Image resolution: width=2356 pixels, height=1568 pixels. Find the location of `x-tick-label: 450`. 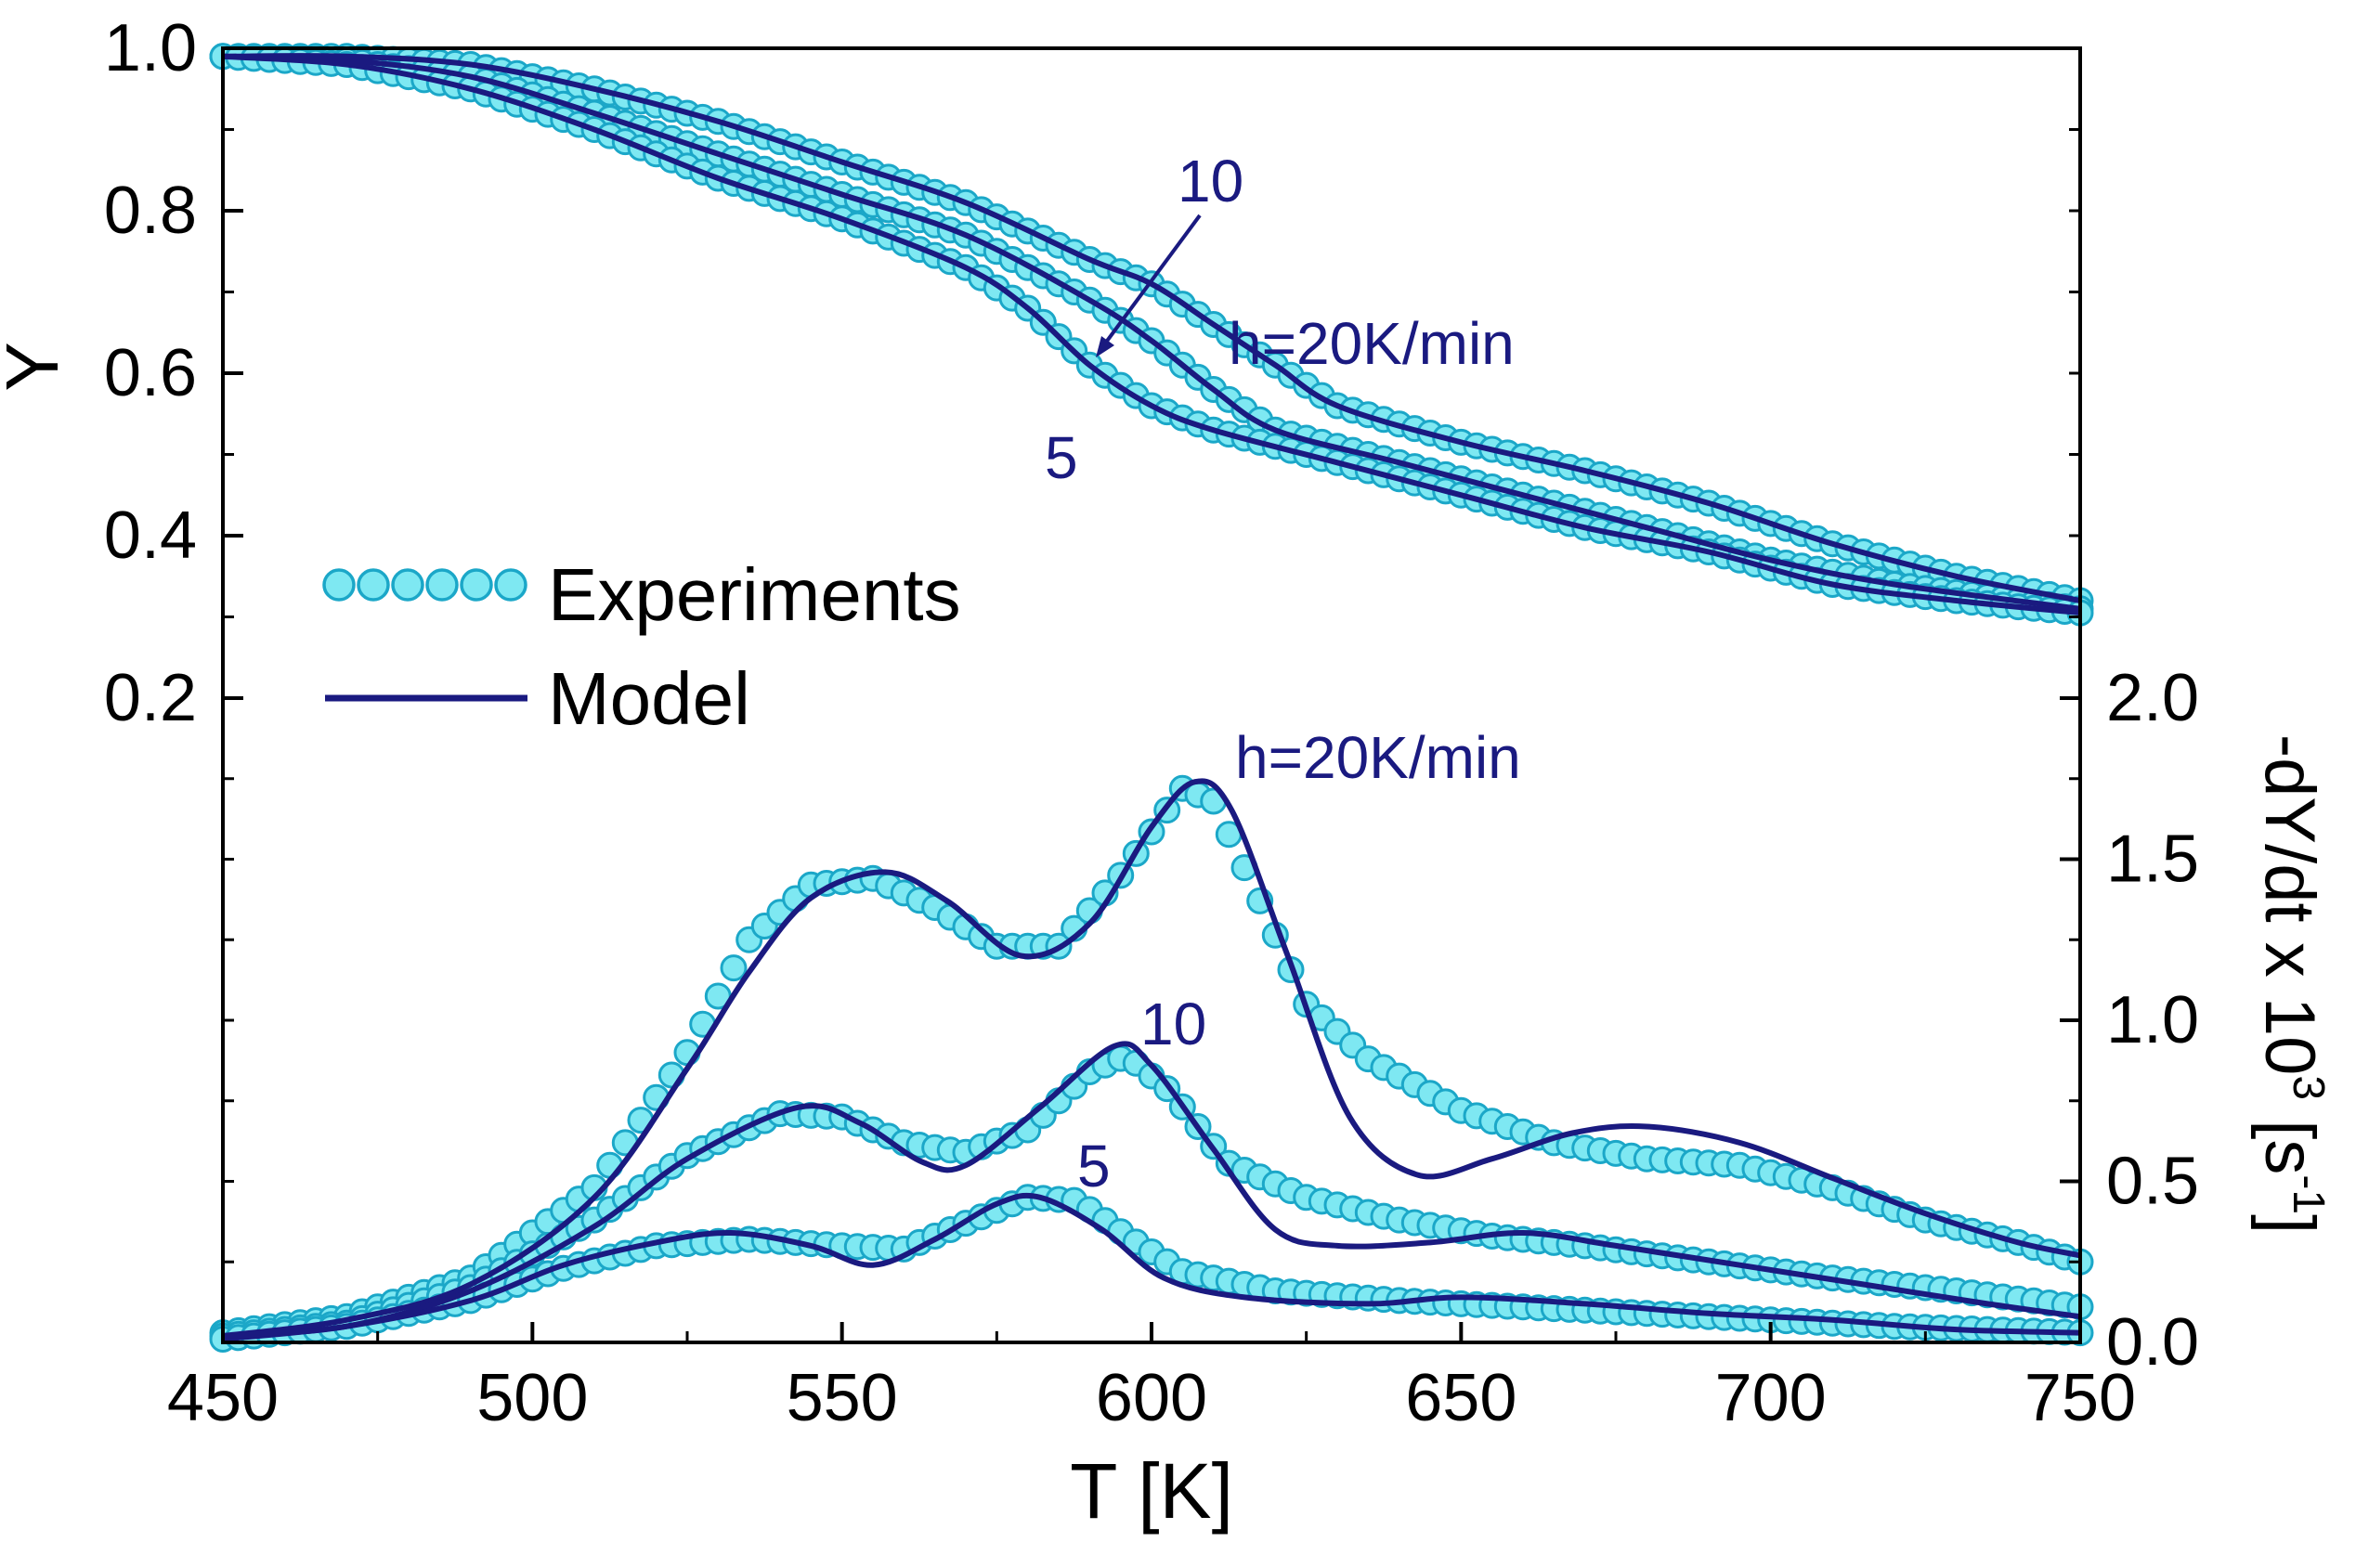

x-tick-label: 450 is located at coordinates (223, 1398).